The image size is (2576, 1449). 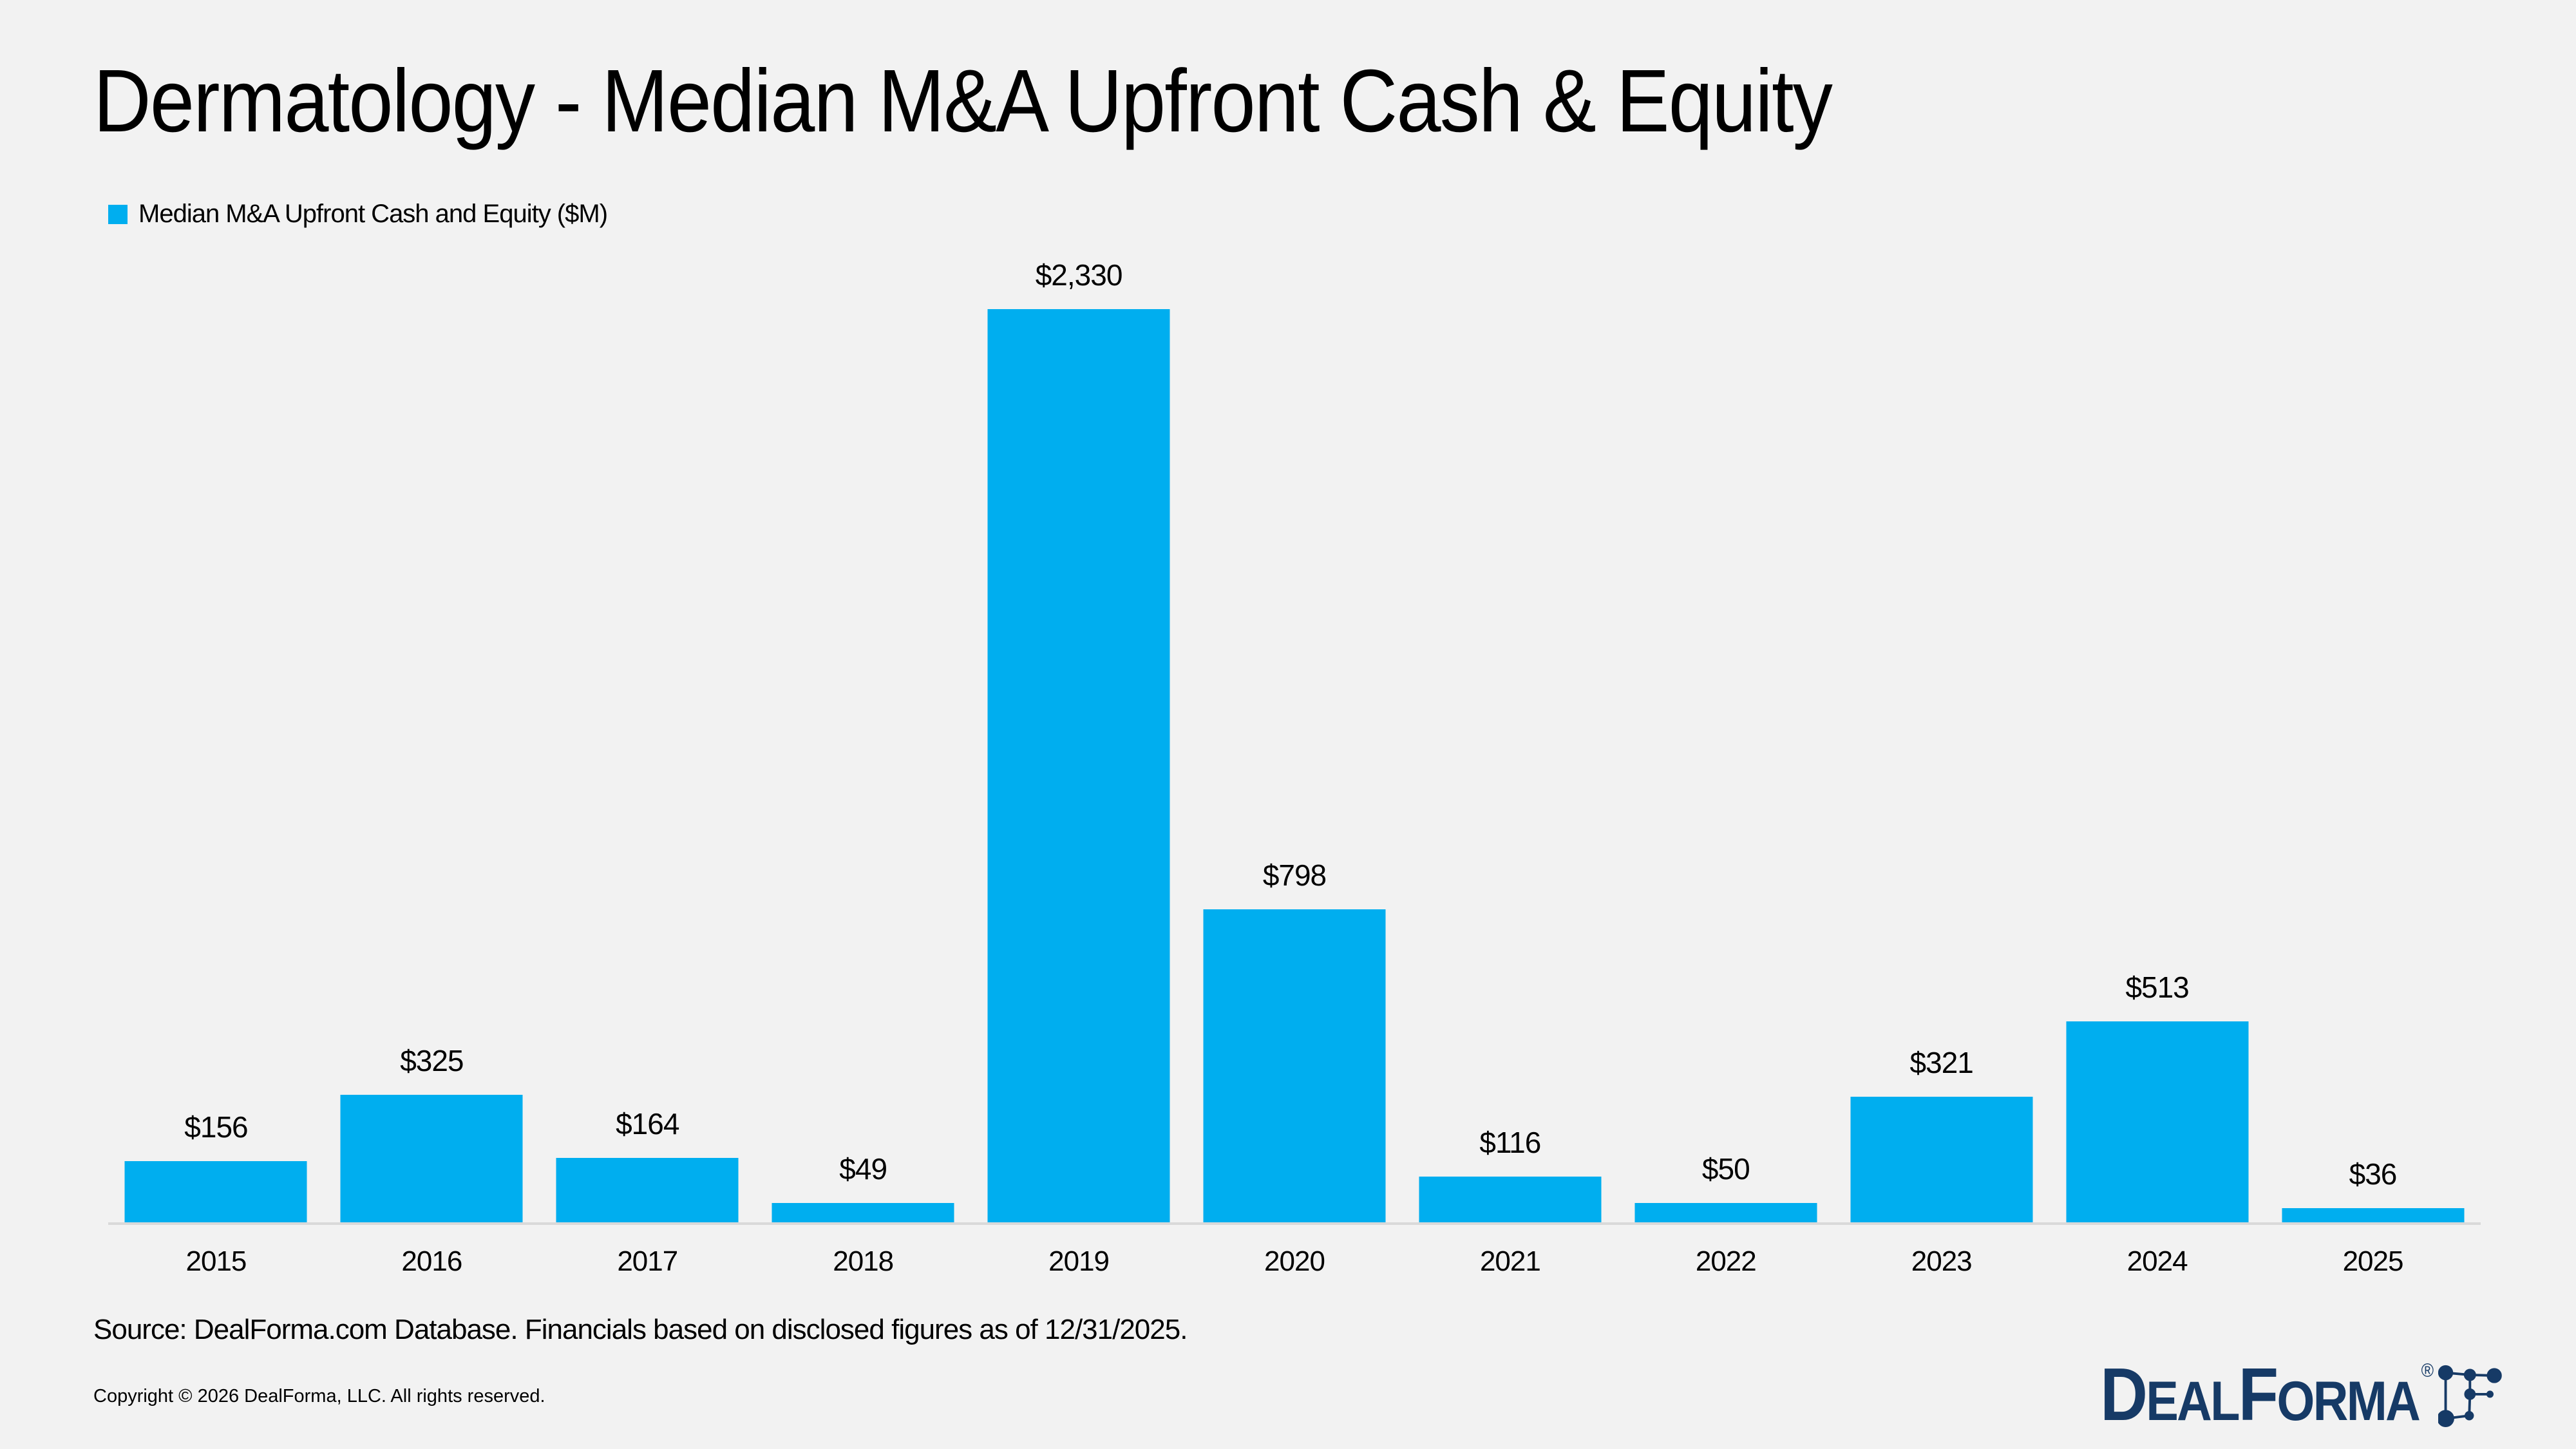 What do you see at coordinates (1942, 1159) in the screenshot?
I see `bar-2023` at bounding box center [1942, 1159].